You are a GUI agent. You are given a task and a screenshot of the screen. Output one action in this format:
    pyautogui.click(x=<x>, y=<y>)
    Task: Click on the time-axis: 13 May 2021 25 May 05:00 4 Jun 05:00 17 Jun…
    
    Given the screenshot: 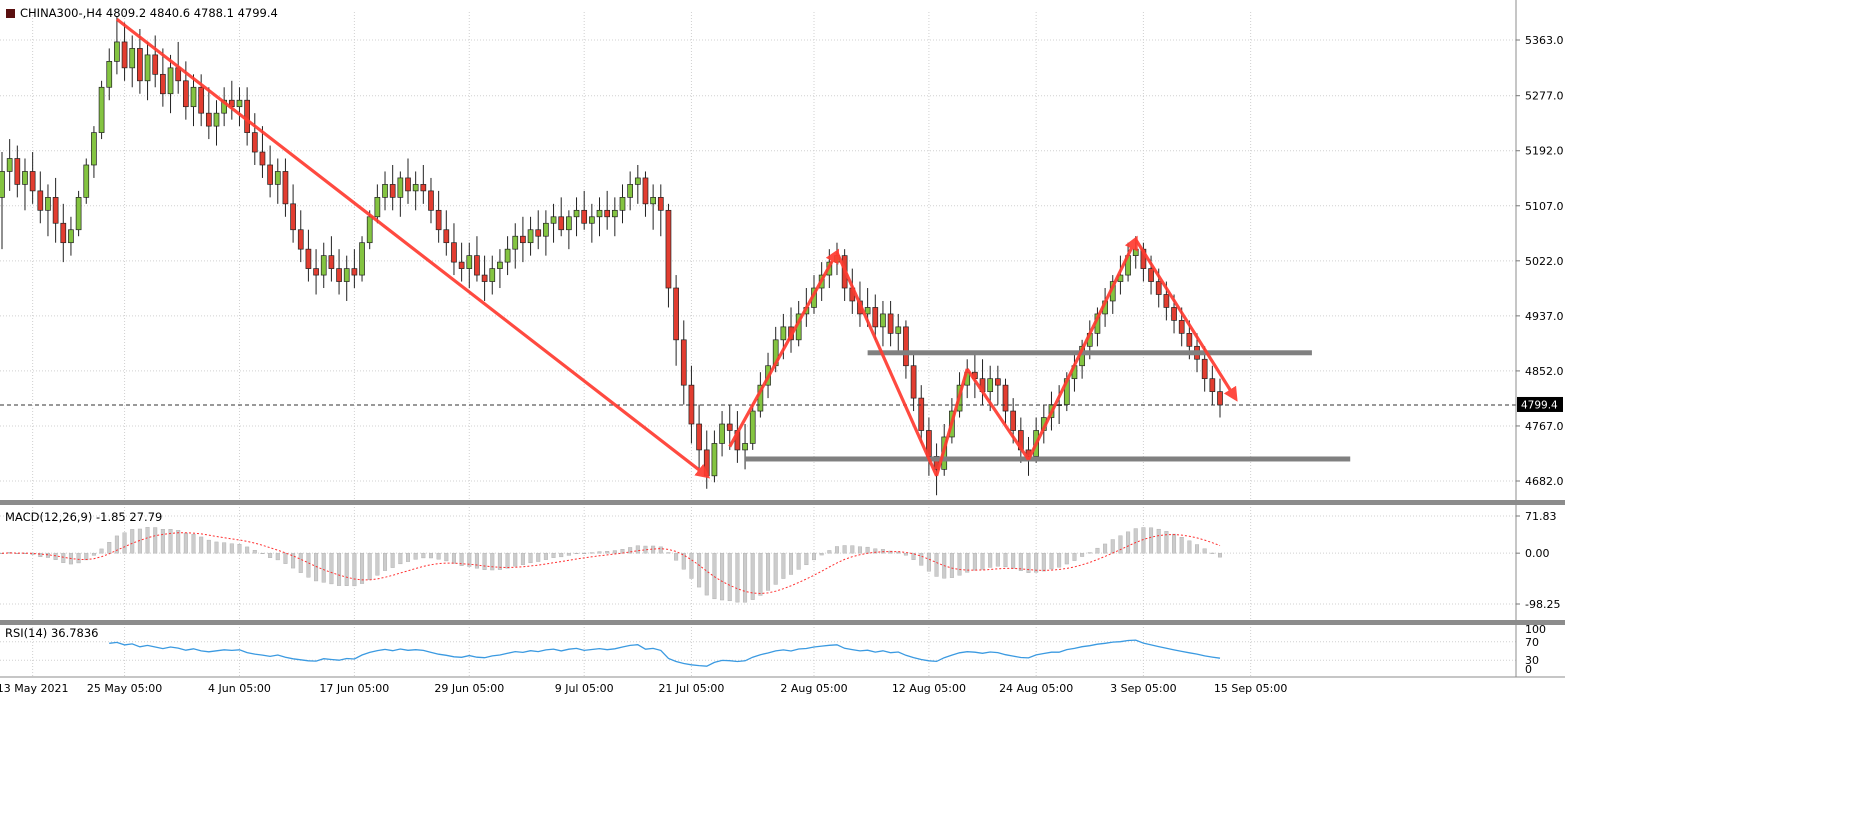 What is the action you would take?
    pyautogui.click(x=643, y=688)
    